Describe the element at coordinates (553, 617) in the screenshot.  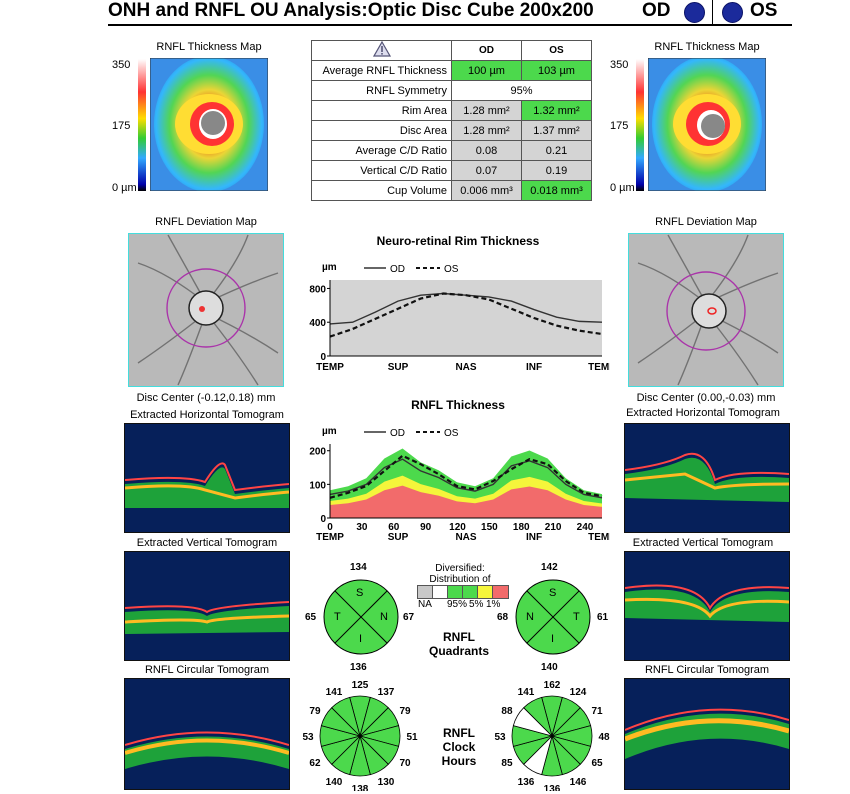
I see `os-quadrant-chart` at that location.